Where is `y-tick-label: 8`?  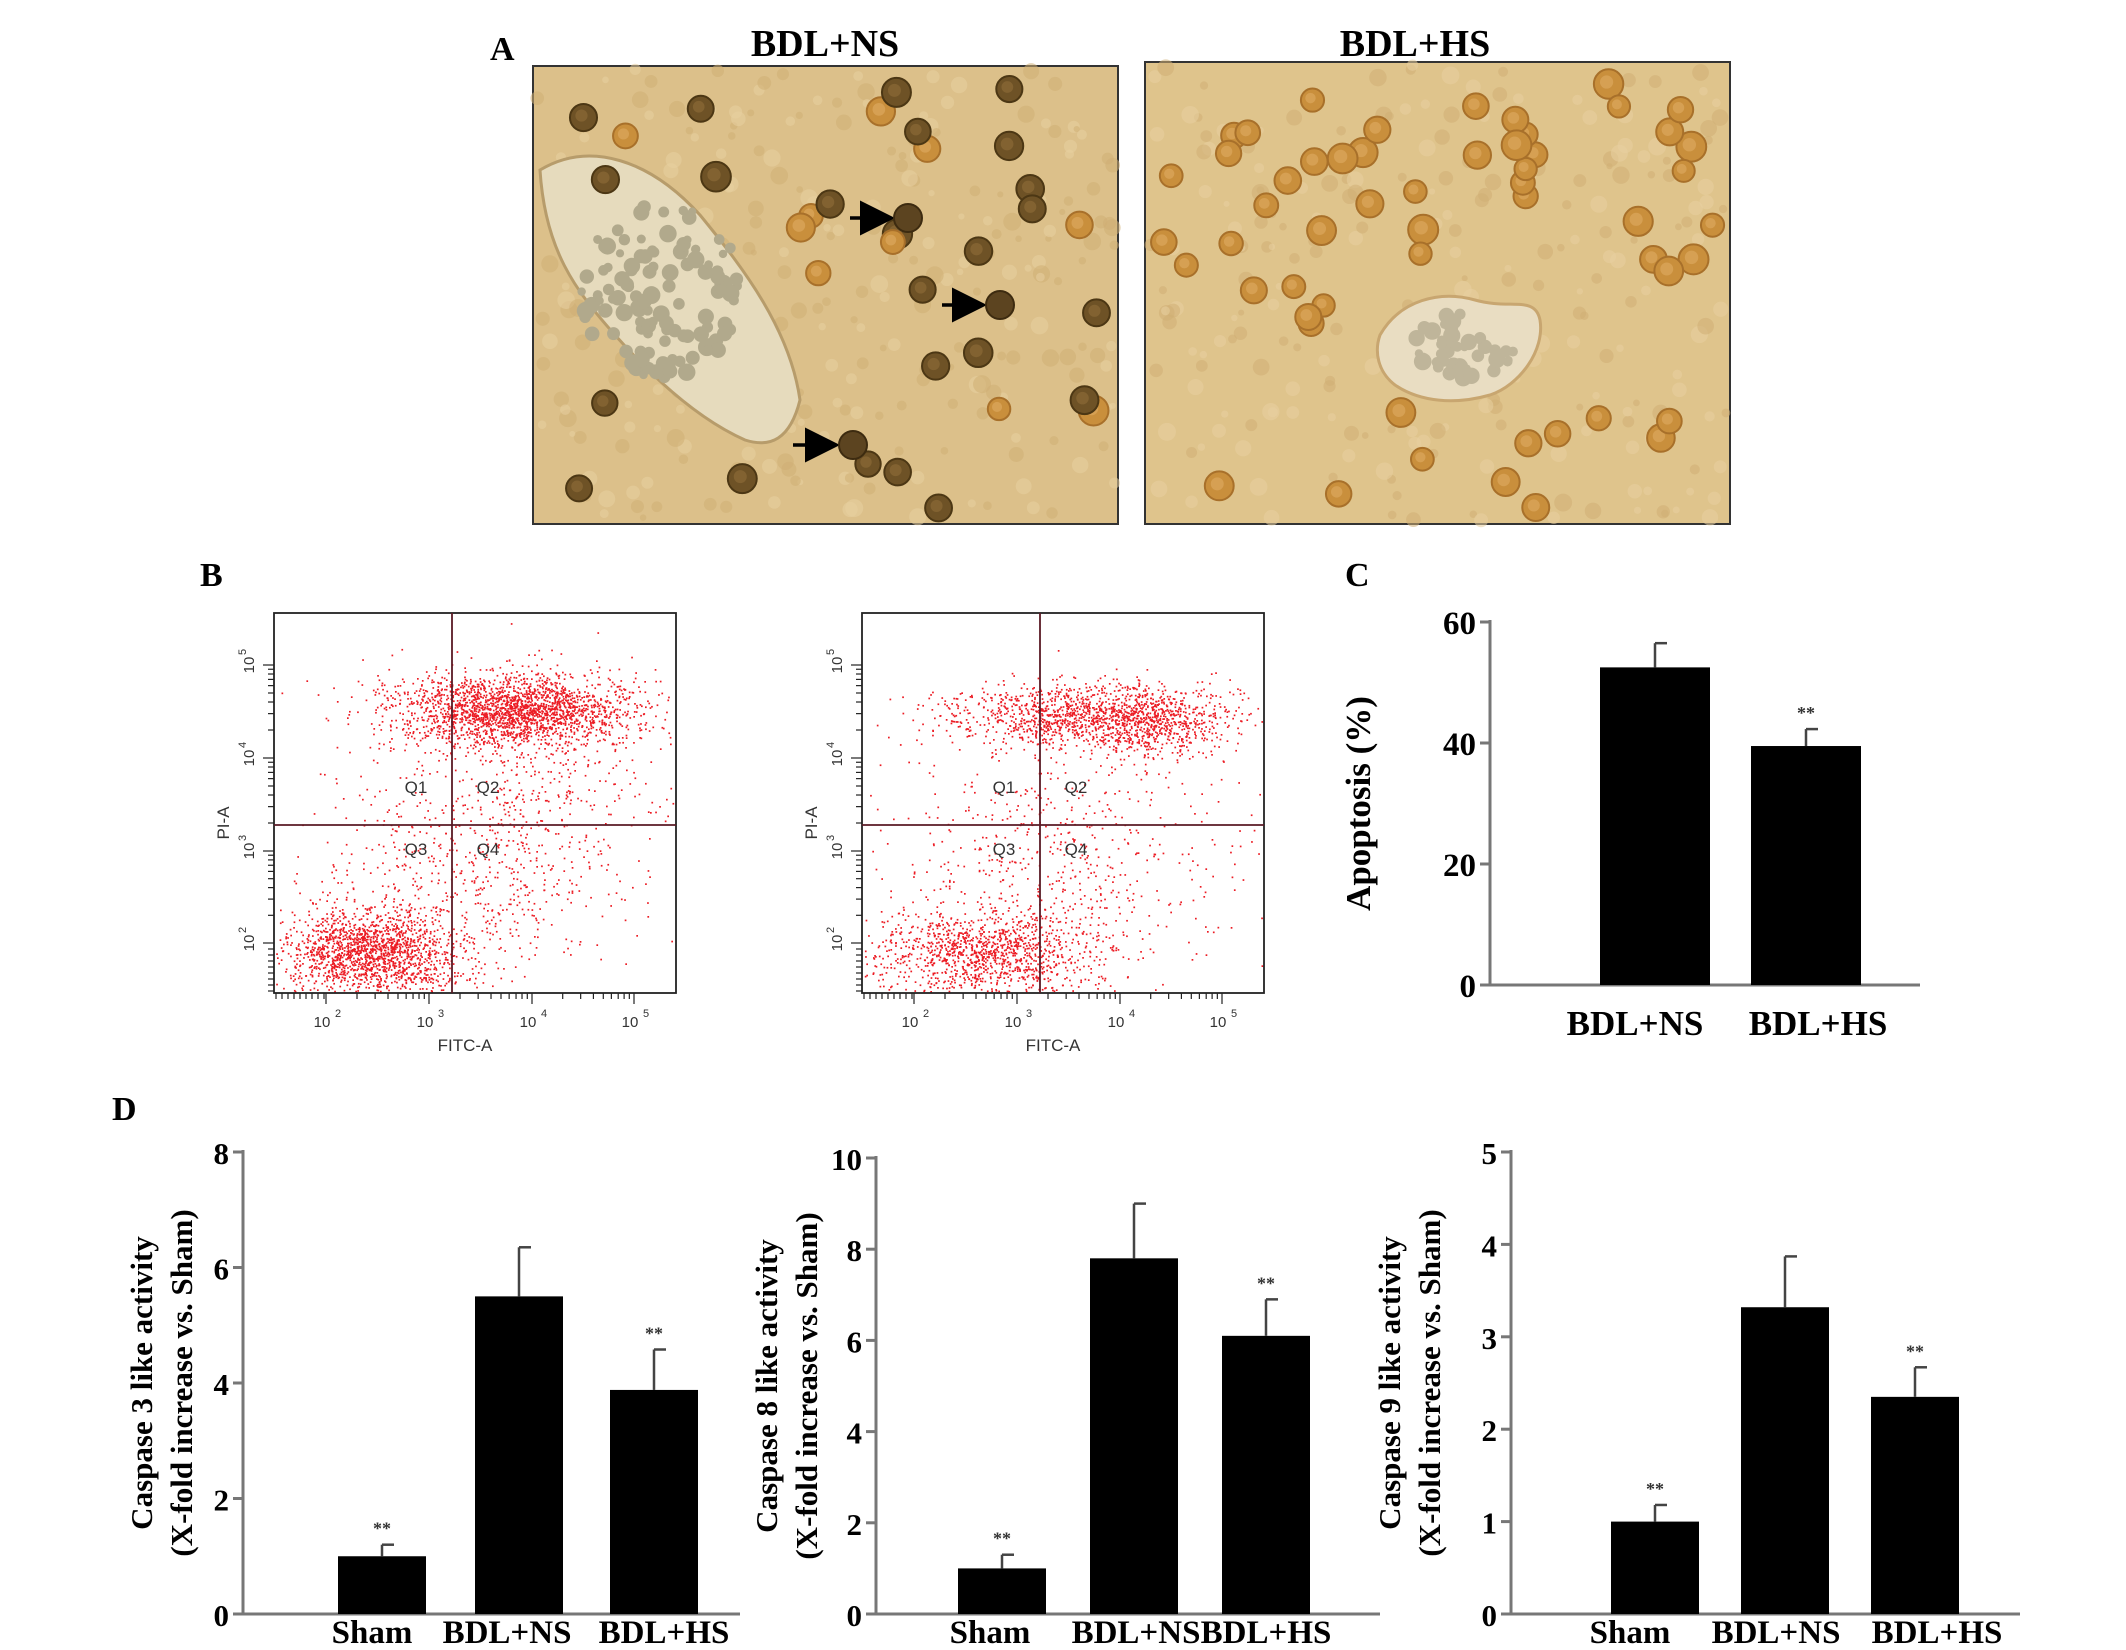
y-tick-label: 8 is located at coordinates (222, 1153).